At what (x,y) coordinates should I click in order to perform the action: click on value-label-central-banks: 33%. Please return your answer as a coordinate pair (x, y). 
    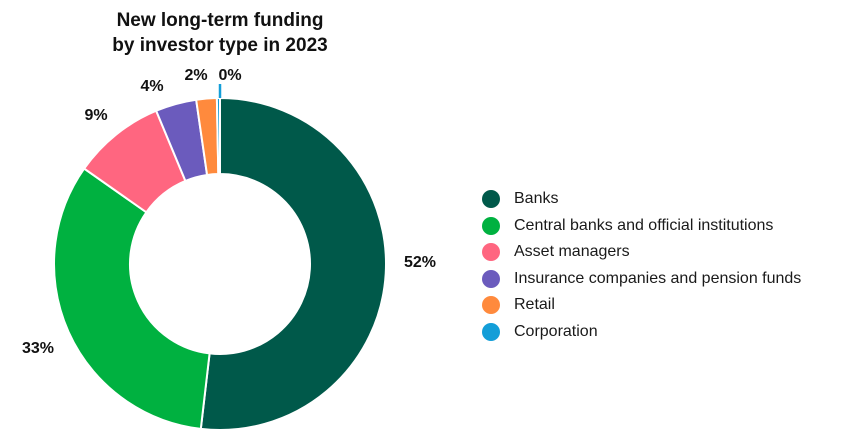
    Looking at the image, I should click on (38, 348).